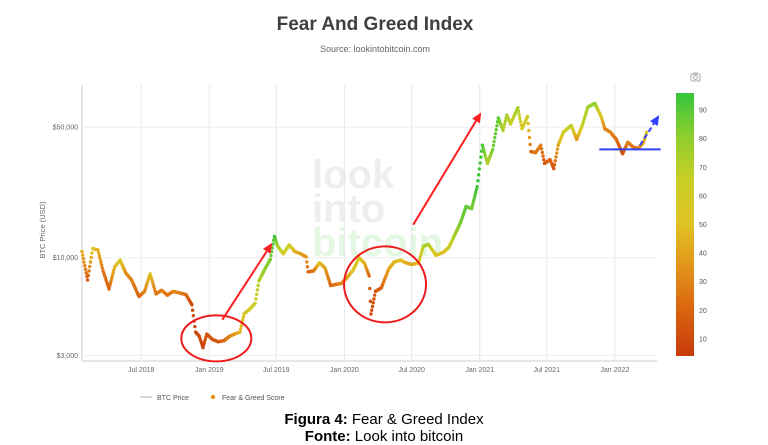 The height and width of the screenshot is (445, 768). Describe the element at coordinates (703, 311) in the screenshot. I see `colorbar-tick-label: 20` at that location.